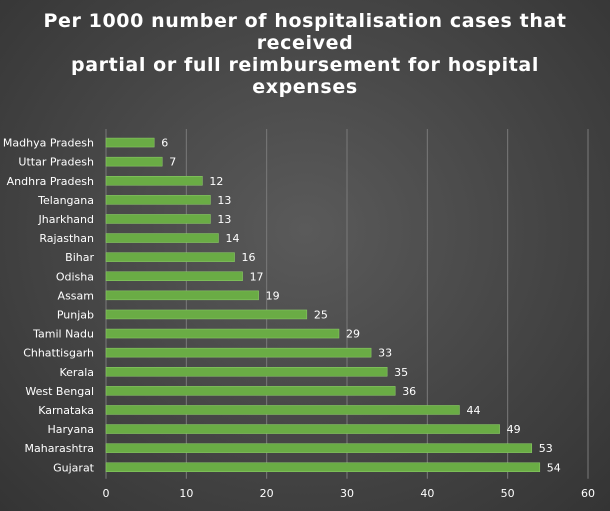 Image resolution: width=610 pixels, height=511 pixels. Describe the element at coordinates (473, 410) in the screenshot. I see `data-label: 44` at that location.